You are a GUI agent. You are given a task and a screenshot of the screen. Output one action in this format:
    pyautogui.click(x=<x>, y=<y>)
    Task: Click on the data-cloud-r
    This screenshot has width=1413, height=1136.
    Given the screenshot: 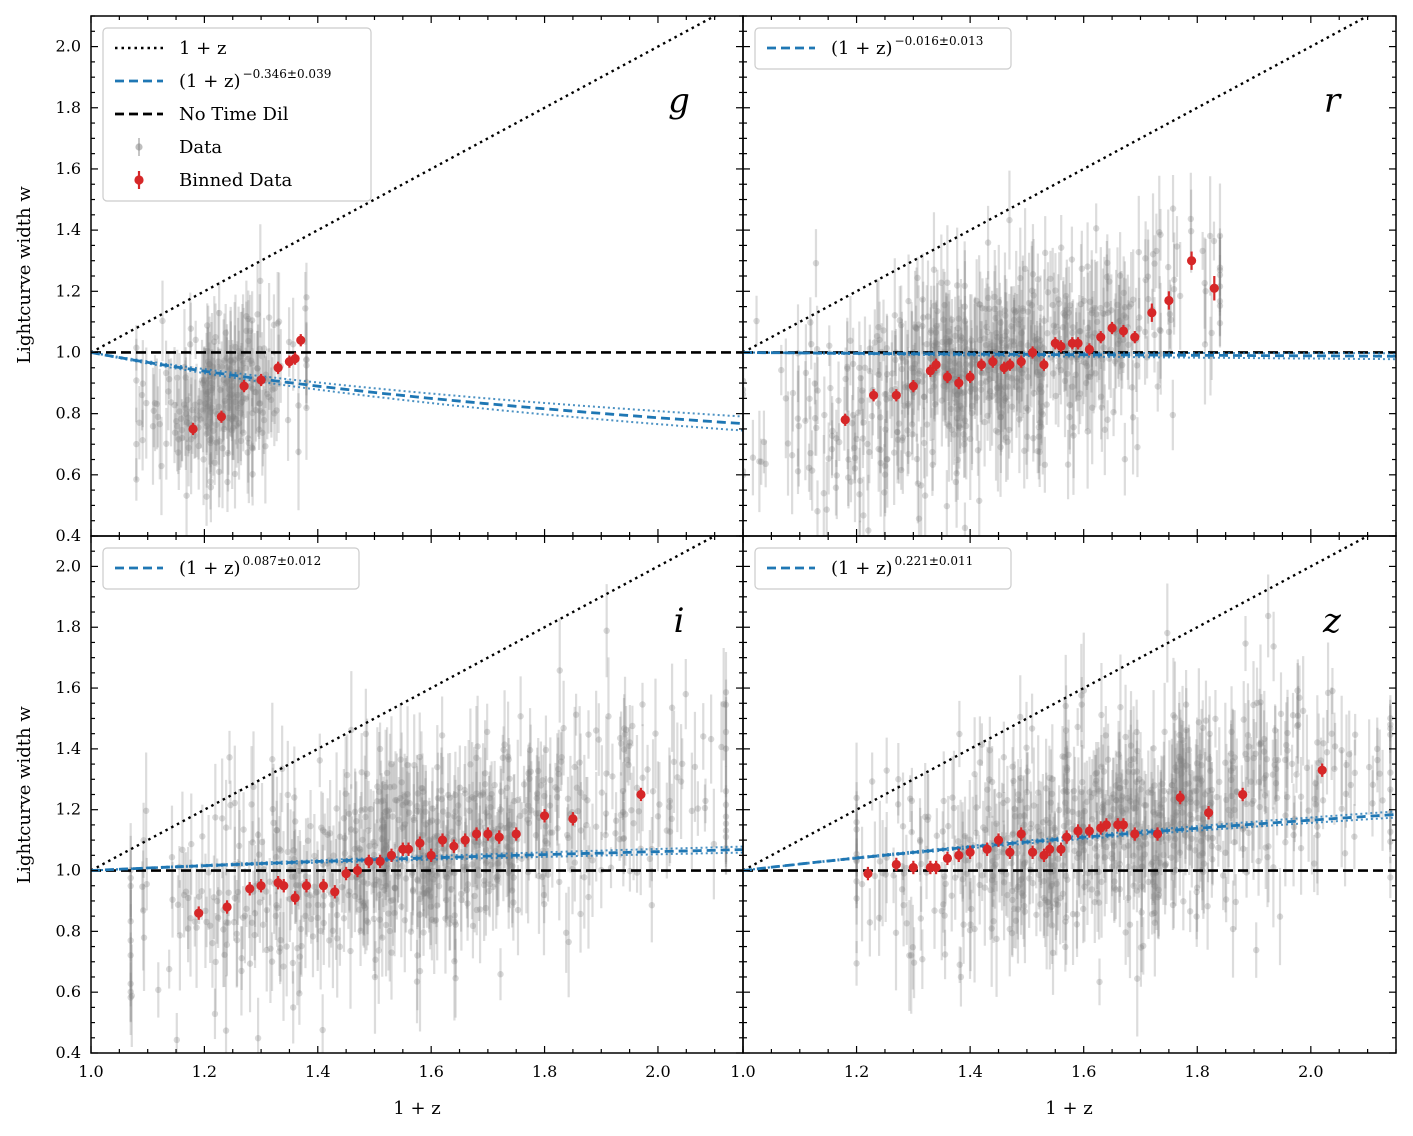 What is the action you would take?
    pyautogui.click(x=983, y=353)
    